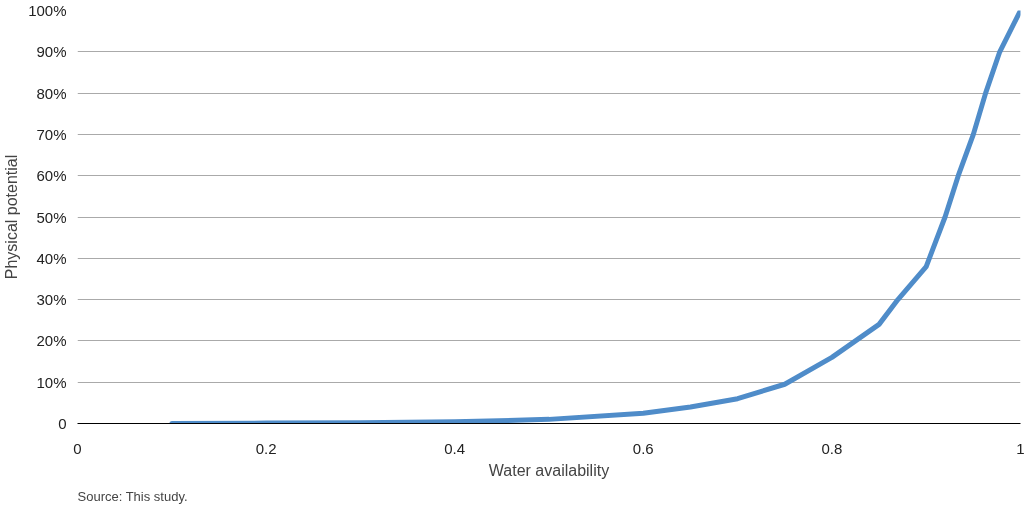  What do you see at coordinates (266, 448) in the screenshot?
I see `x-tick-label: 0.2` at bounding box center [266, 448].